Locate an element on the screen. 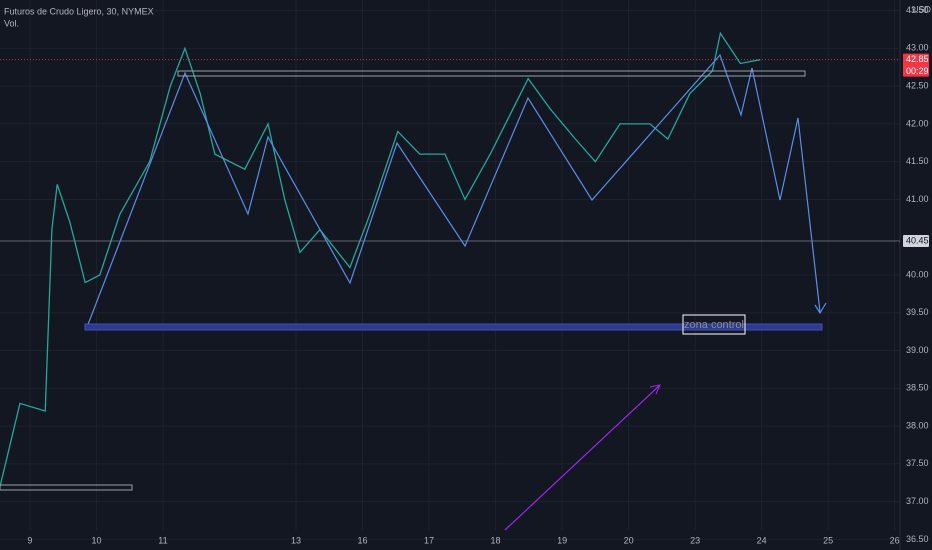 This screenshot has height=550, width=932. y-tick-label: 37.00 is located at coordinates (917, 501).